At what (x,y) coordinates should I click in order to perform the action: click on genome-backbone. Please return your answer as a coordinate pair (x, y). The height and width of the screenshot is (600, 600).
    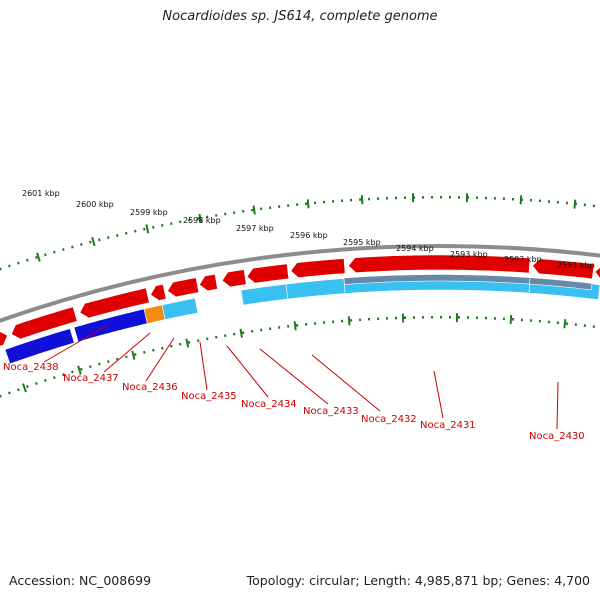
    Looking at the image, I should click on (300, 283).